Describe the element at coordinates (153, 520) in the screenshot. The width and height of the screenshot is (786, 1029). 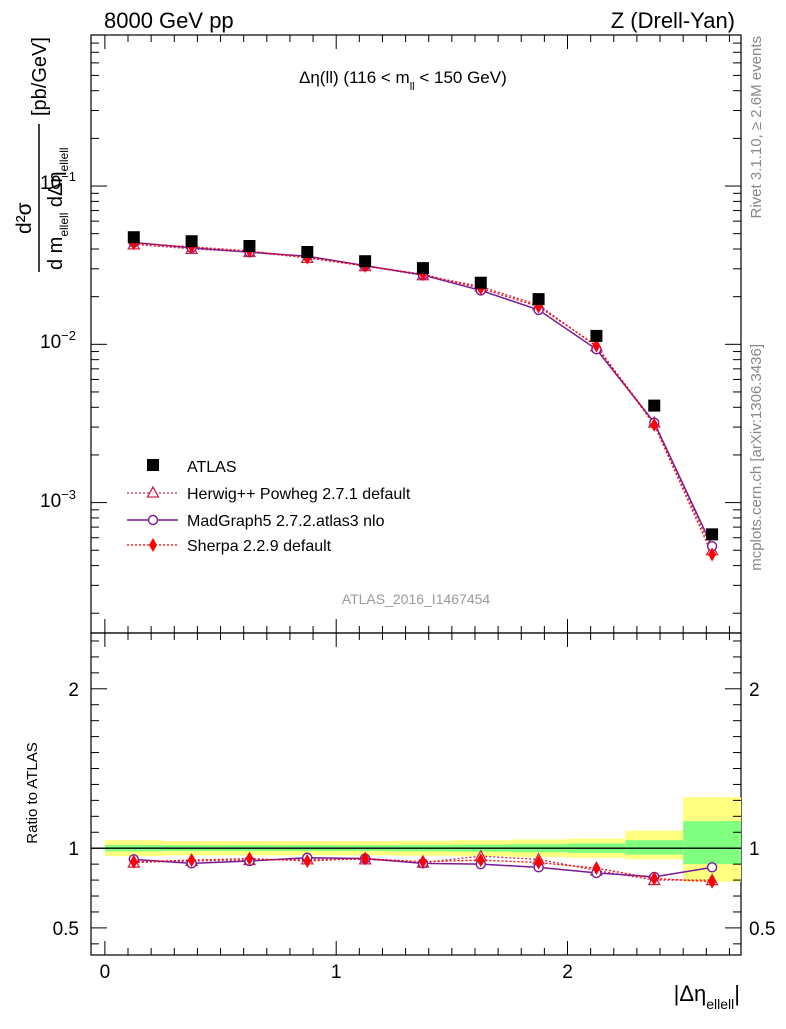
I see `legend-marker-madgraph` at that location.